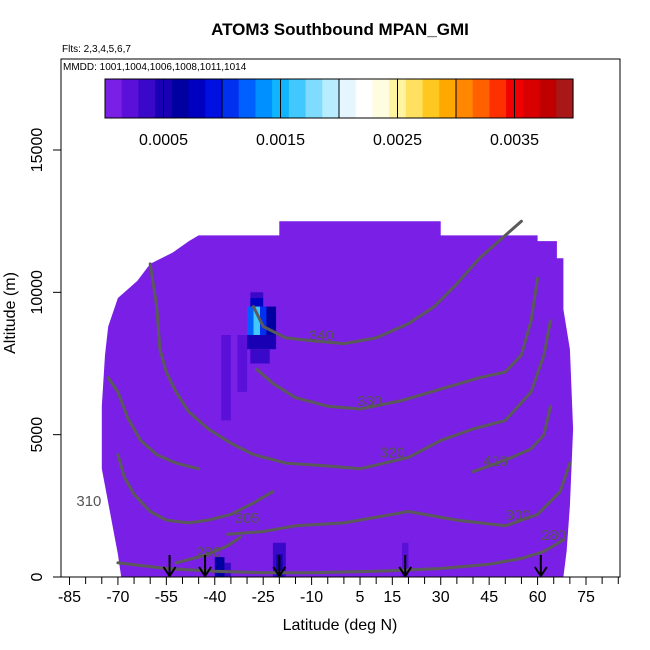  What do you see at coordinates (246, 518) in the screenshot?
I see `contour-label: 305` at bounding box center [246, 518].